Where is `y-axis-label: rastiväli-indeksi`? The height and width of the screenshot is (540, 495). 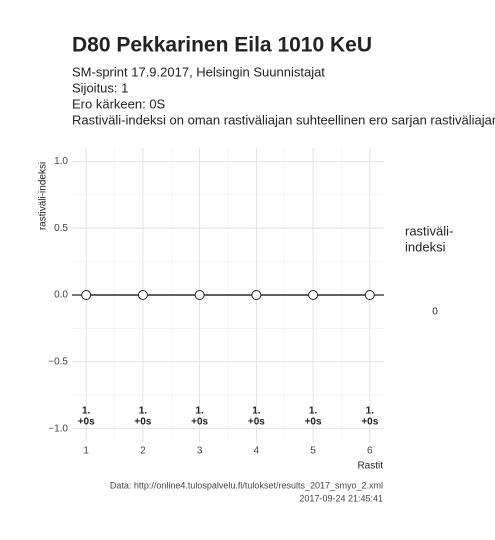
y-axis-label: rastiväli-indeksi is located at coordinates (43, 196).